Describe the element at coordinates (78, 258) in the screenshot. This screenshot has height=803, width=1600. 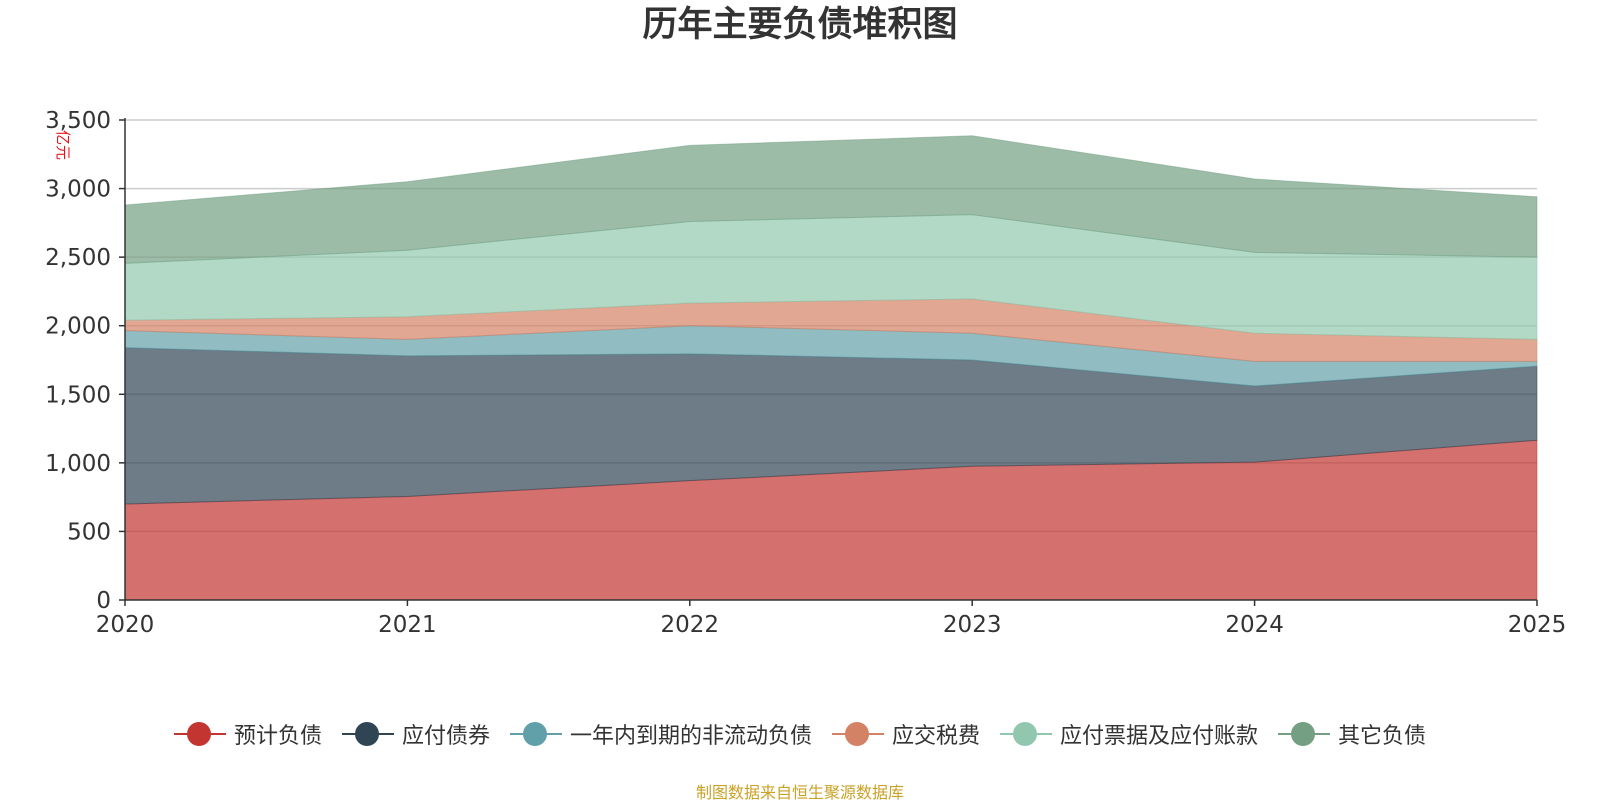
I see `y-tick-label: 2,500` at that location.